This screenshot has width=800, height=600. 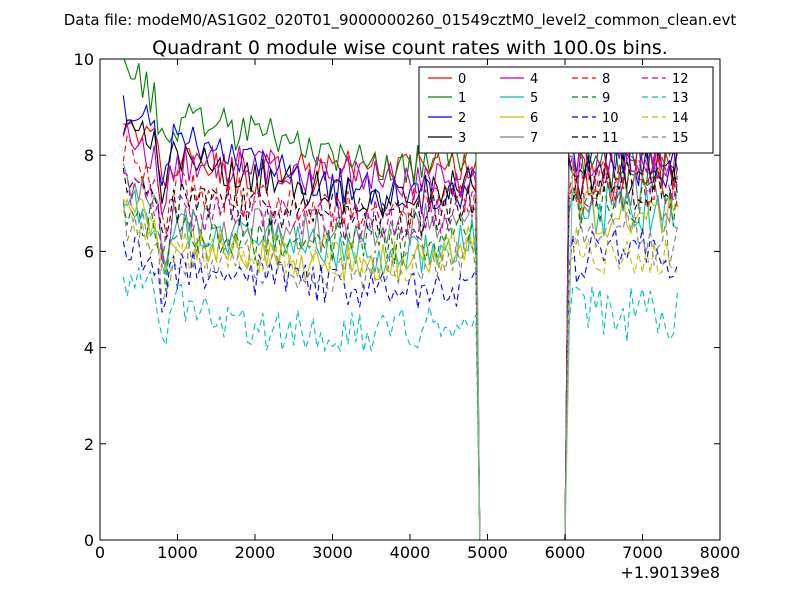 I want to click on y-tick-label: 6, so click(x=89, y=251).